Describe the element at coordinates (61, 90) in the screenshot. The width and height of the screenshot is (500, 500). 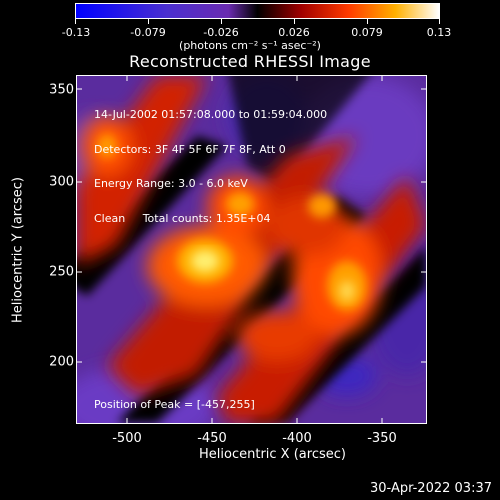
I see `y-tick-label: 350` at that location.